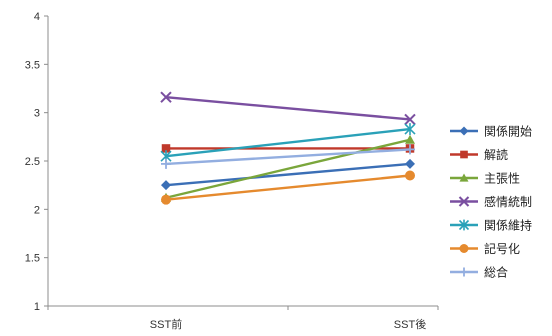  I want to click on legend-item: 関係維持, so click(491, 225).